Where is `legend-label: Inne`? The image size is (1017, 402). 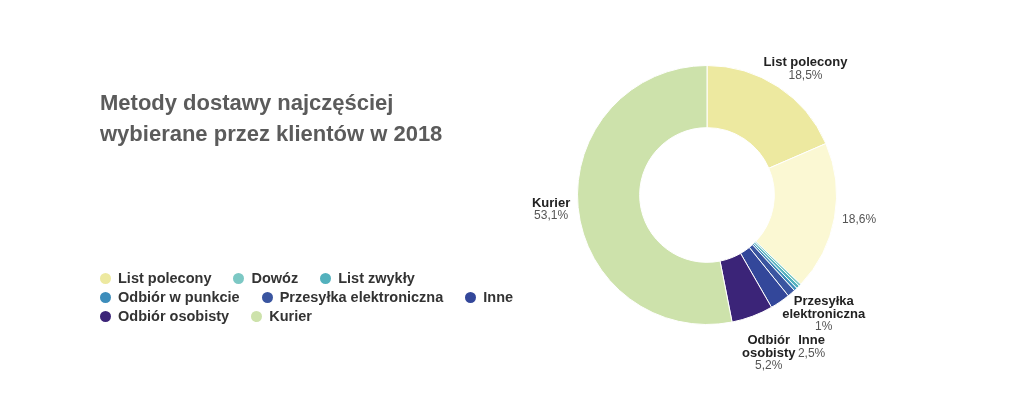 legend-label: Inne is located at coordinates (498, 297).